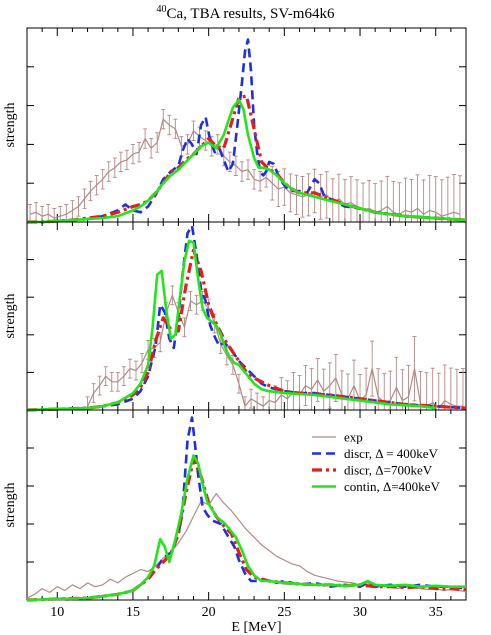 The image size is (491, 635). What do you see at coordinates (10, 504) in the screenshot?
I see `y-axis-label-3: strength` at bounding box center [10, 504].